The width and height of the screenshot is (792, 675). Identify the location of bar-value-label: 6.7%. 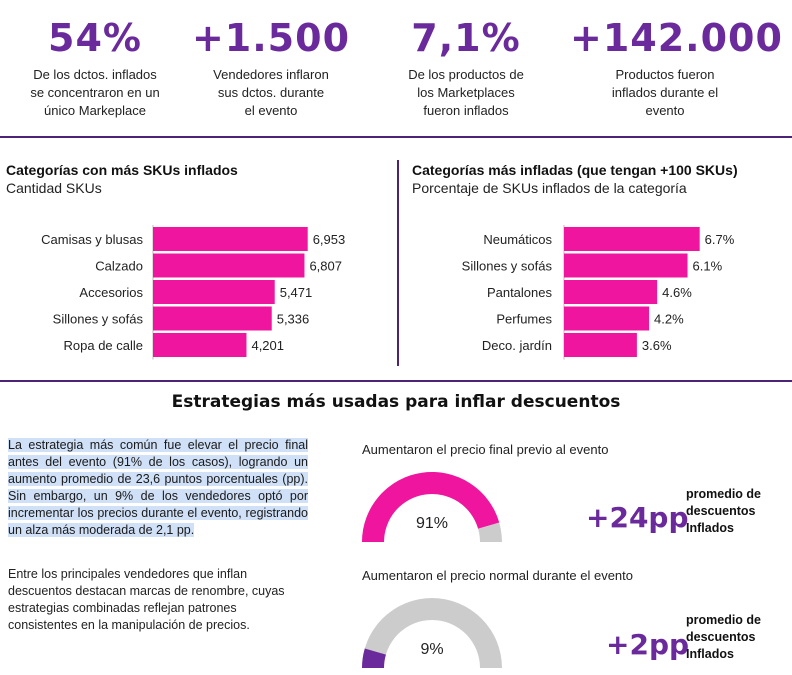
(720, 239).